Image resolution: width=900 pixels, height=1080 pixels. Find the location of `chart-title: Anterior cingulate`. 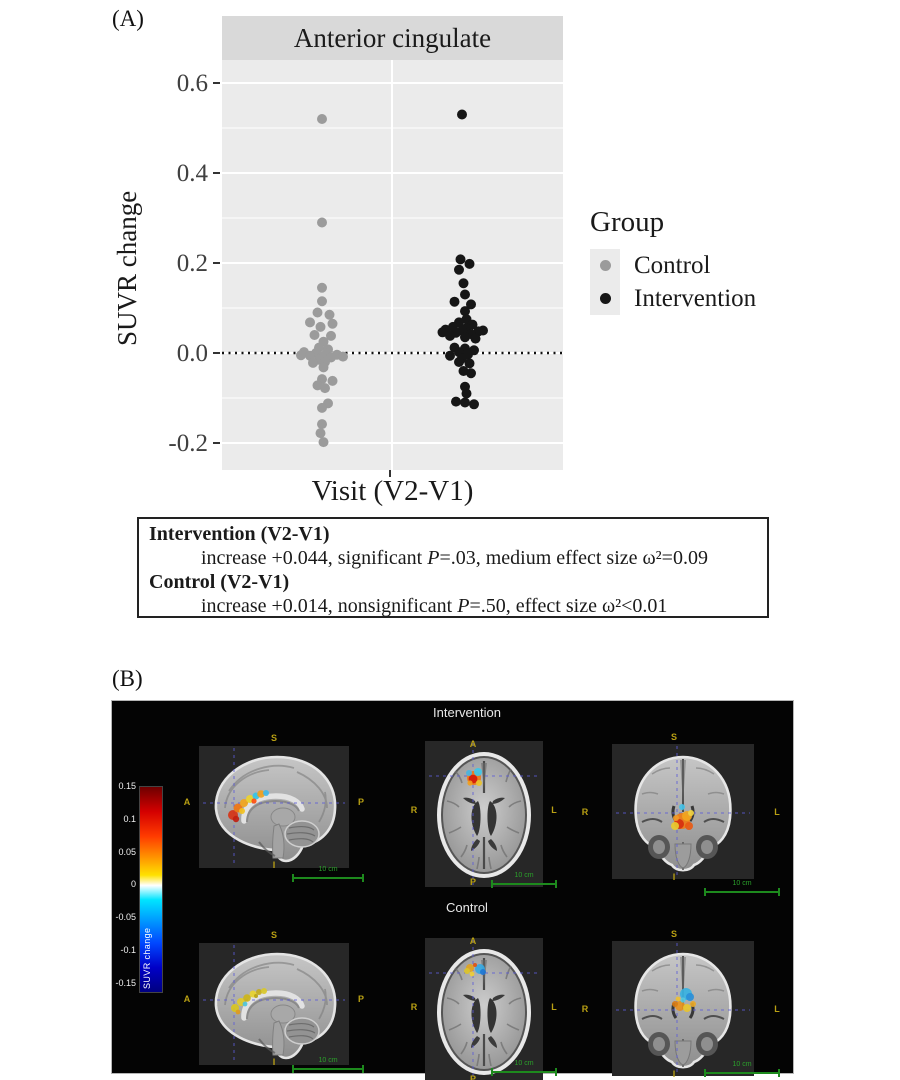

chart-title: Anterior cingulate is located at coordinates (392, 37).